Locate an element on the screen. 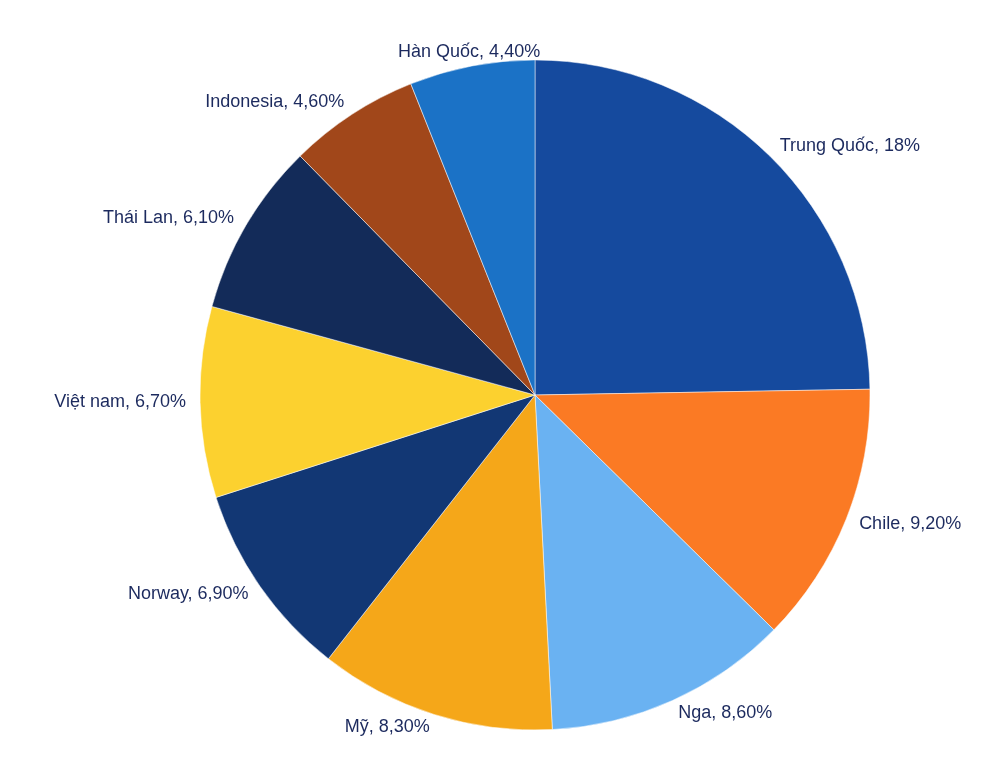 This screenshot has width=1004, height=783. slice-label: Trung Quốc, 18% is located at coordinates (850, 144).